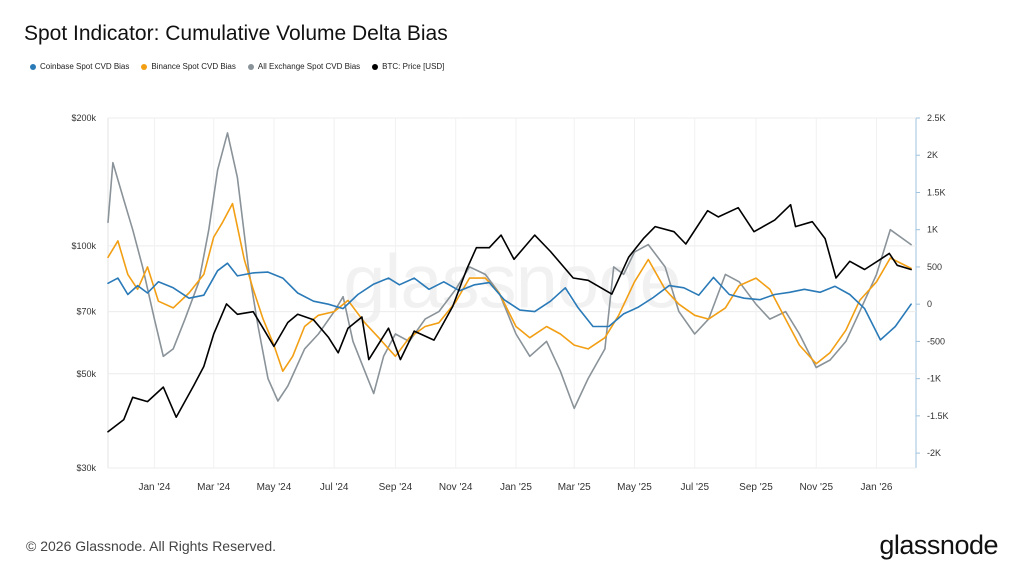  Describe the element at coordinates (509, 301) in the screenshot. I see `series-coinbase-cvd-line` at that location.